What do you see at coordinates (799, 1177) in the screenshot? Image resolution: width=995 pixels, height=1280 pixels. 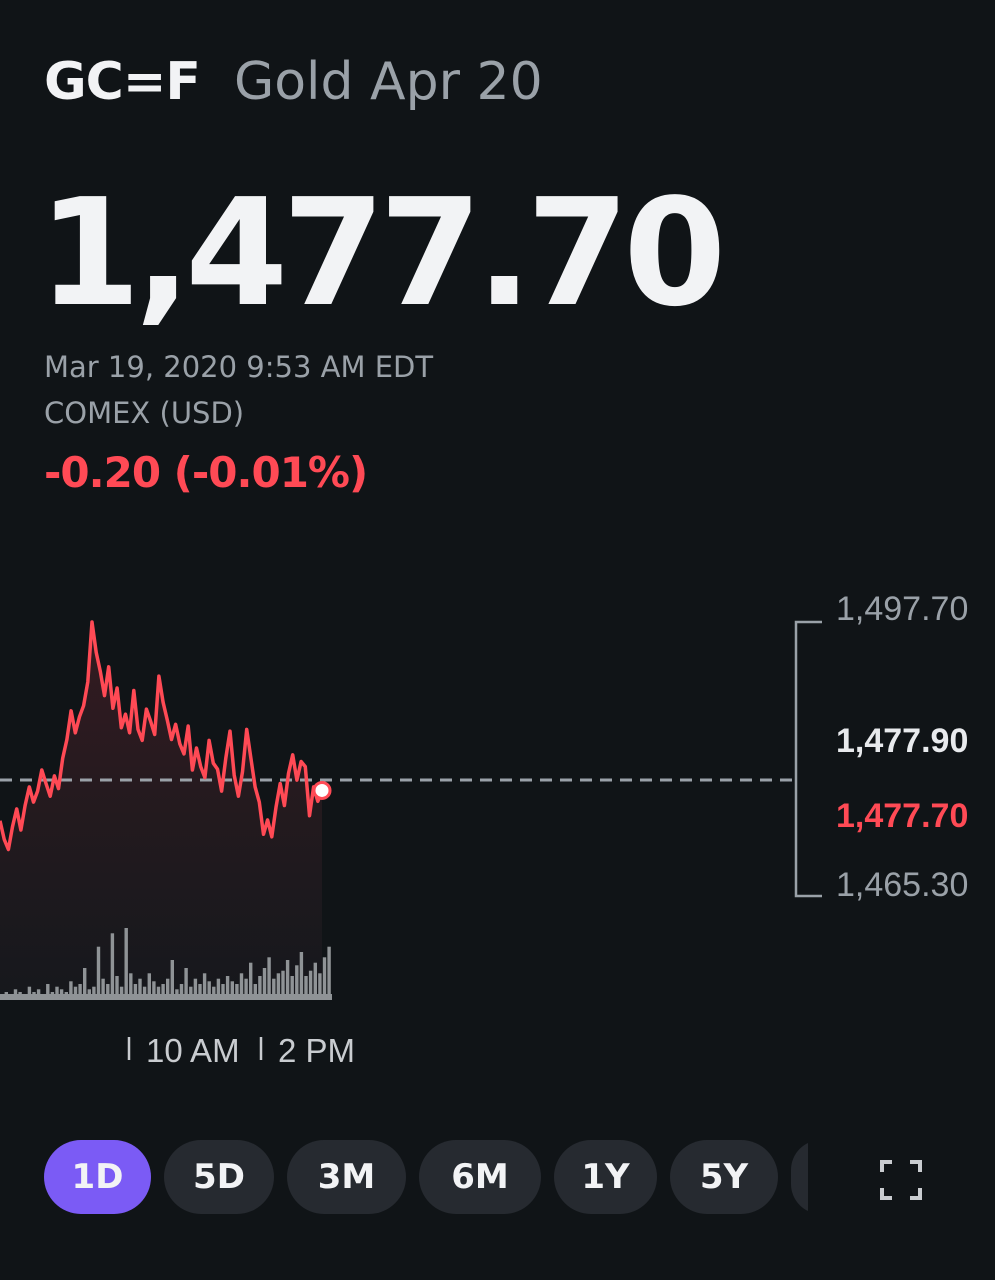 I see `range-more-button` at bounding box center [799, 1177].